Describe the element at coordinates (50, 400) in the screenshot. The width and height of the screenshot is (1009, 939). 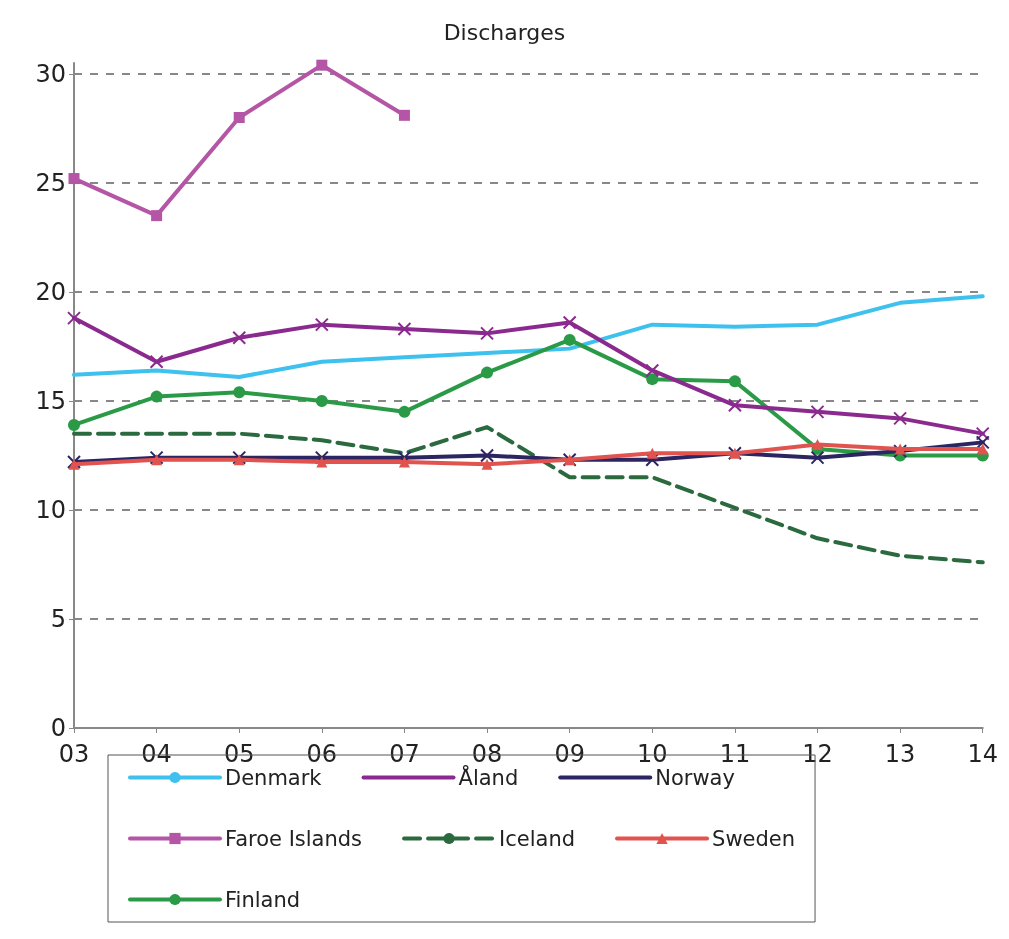
I see `y-tick-label: 15` at that location.